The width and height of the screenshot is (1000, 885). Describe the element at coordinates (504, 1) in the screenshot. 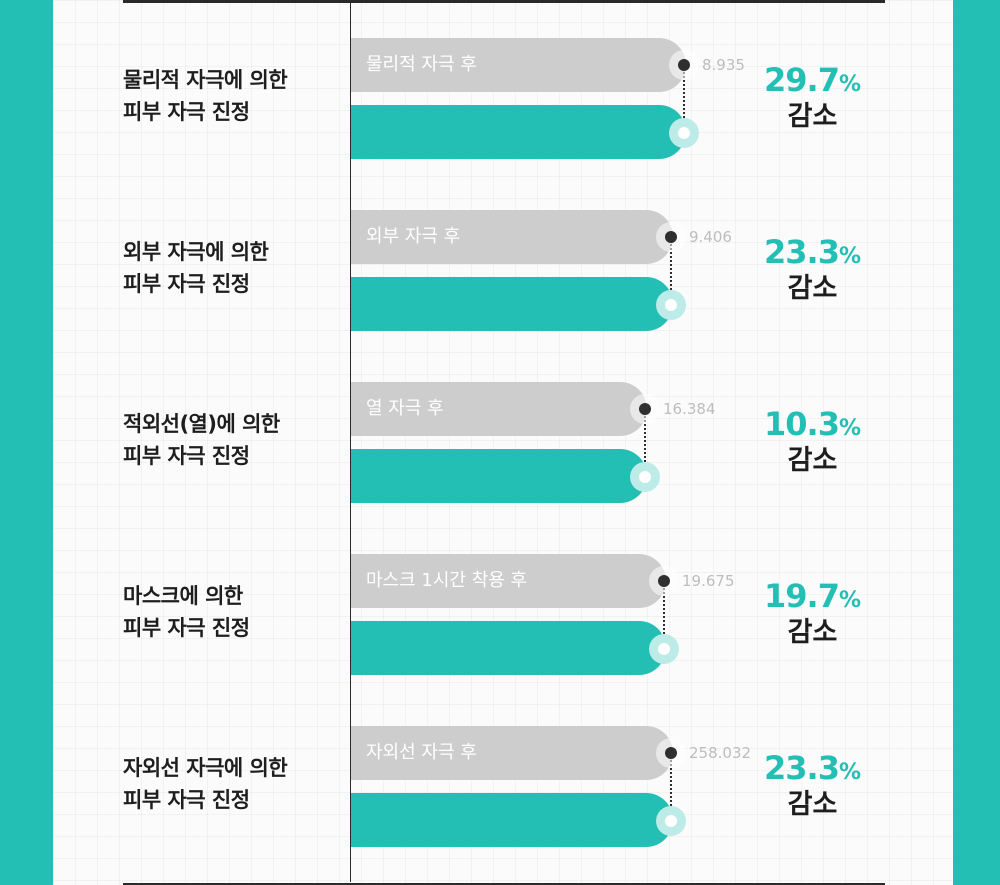

I see `top-rule` at that location.